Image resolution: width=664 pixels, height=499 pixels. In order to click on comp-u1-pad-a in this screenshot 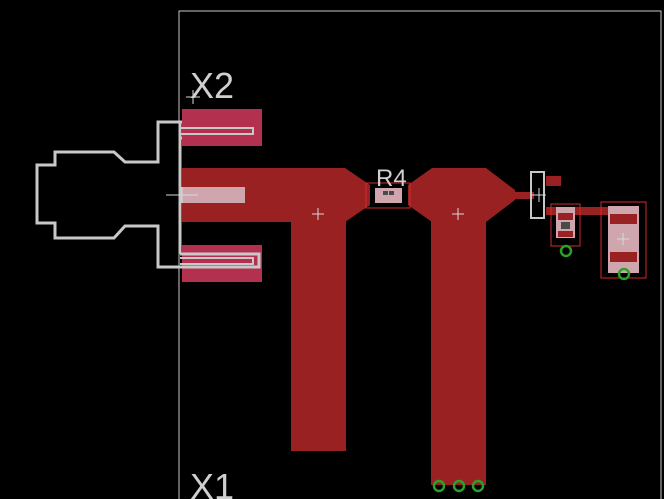, I will do `click(565, 216)`.